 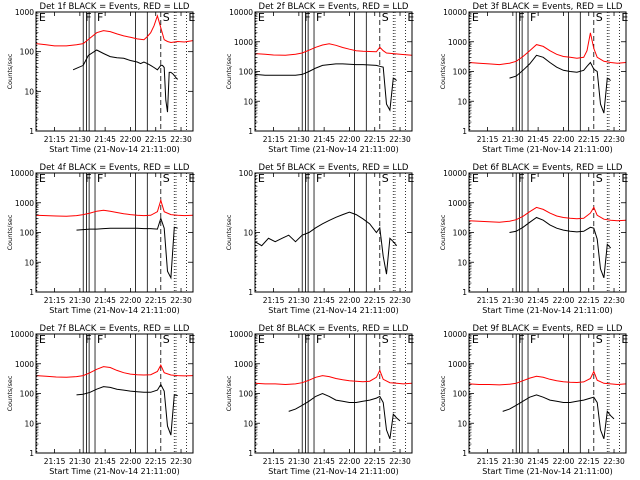 I want to click on panel-title: Det 6f BLACK = Events, RED = LLD, so click(x=548, y=168).